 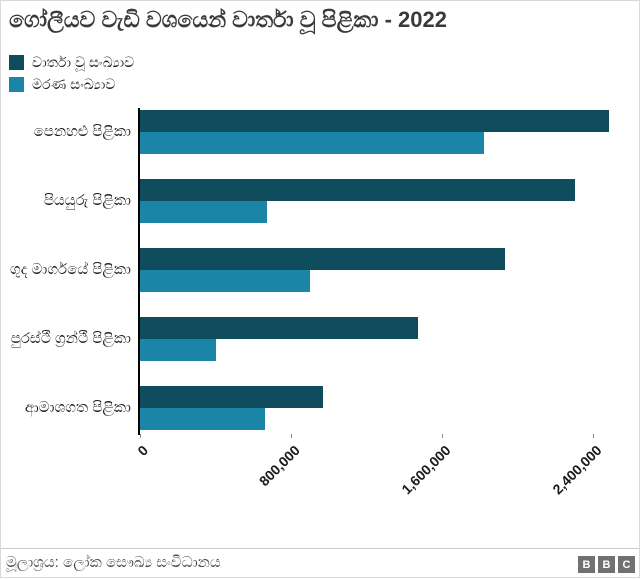 I want to click on category-label: පෙනහළු පිළිකා, so click(x=82, y=131).